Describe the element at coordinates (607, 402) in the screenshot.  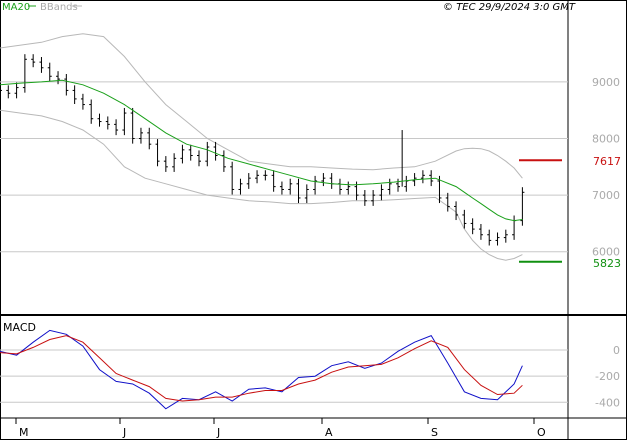
I see `macd-tick-label: -400` at that location.